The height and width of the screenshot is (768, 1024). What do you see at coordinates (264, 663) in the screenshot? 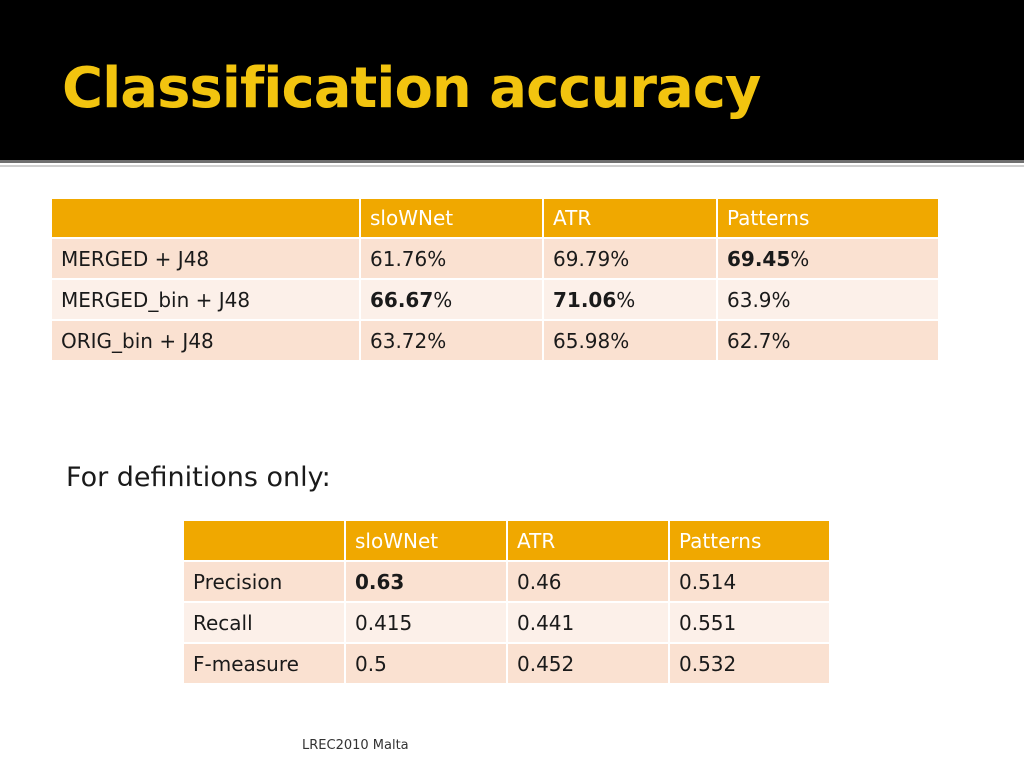
I see `row-label: F-measure` at bounding box center [264, 663].